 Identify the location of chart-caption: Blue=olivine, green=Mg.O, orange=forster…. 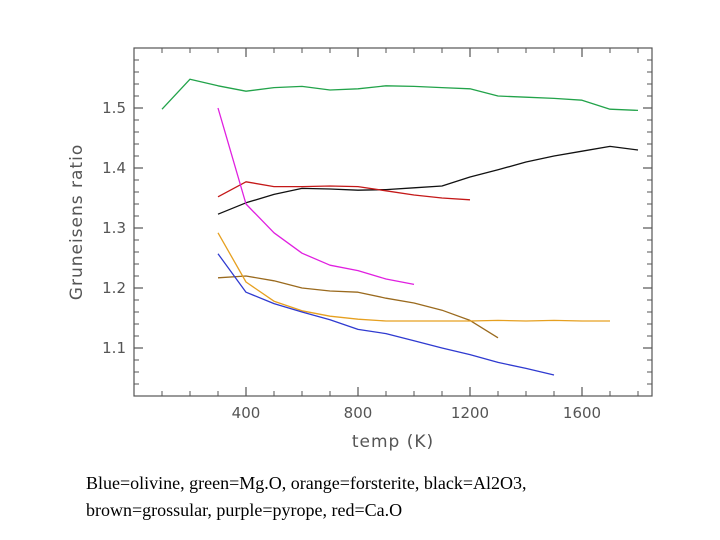
(396, 497).